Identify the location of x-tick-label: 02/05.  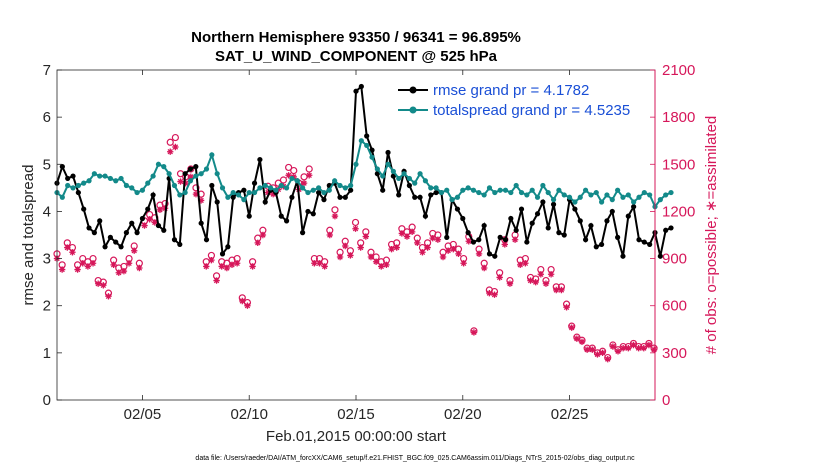
(143, 414).